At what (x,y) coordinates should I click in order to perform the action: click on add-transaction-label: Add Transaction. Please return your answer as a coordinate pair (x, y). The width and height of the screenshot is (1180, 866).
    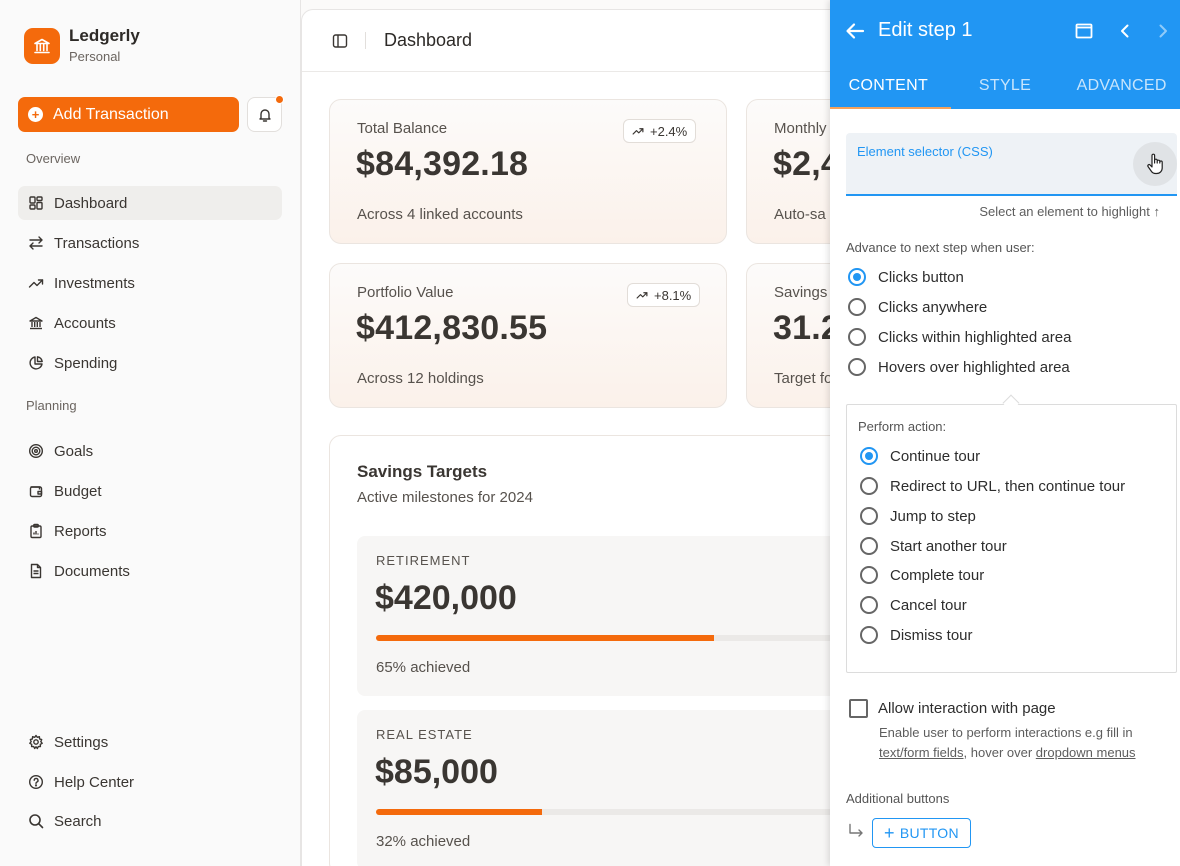
    Looking at the image, I should click on (111, 114).